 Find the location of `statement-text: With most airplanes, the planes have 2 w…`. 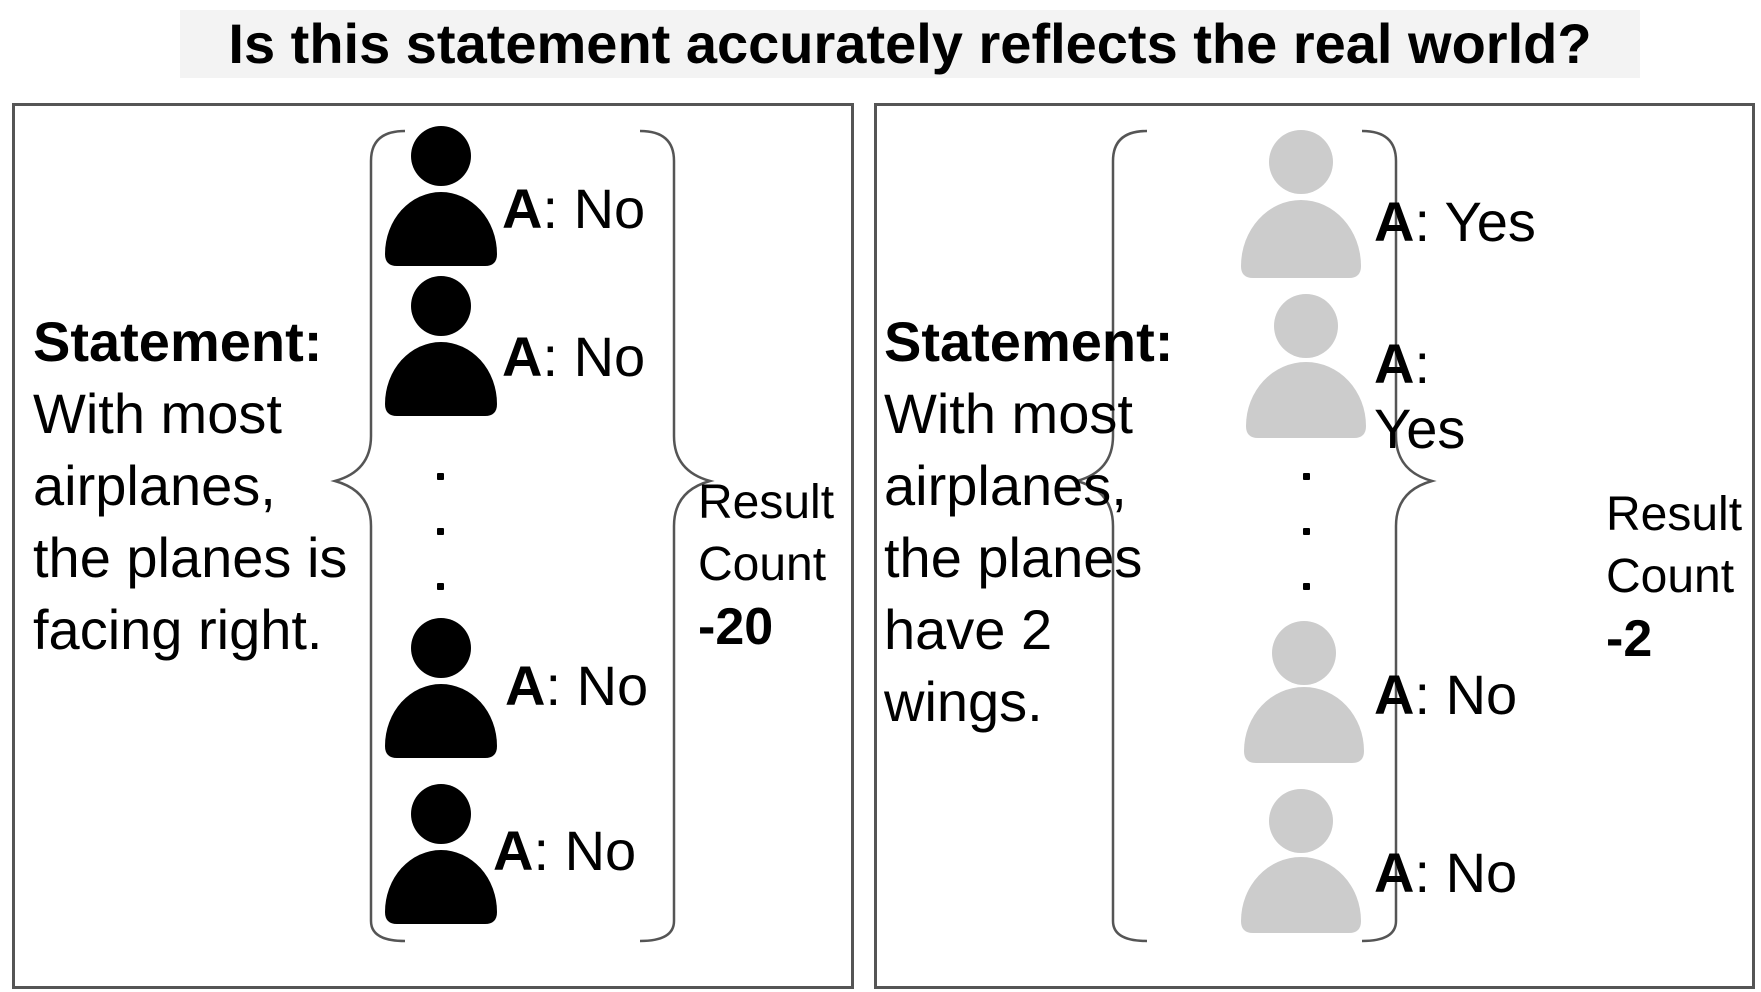

statement-text: With most airplanes, the planes have 2 w… is located at coordinates (1013, 557).